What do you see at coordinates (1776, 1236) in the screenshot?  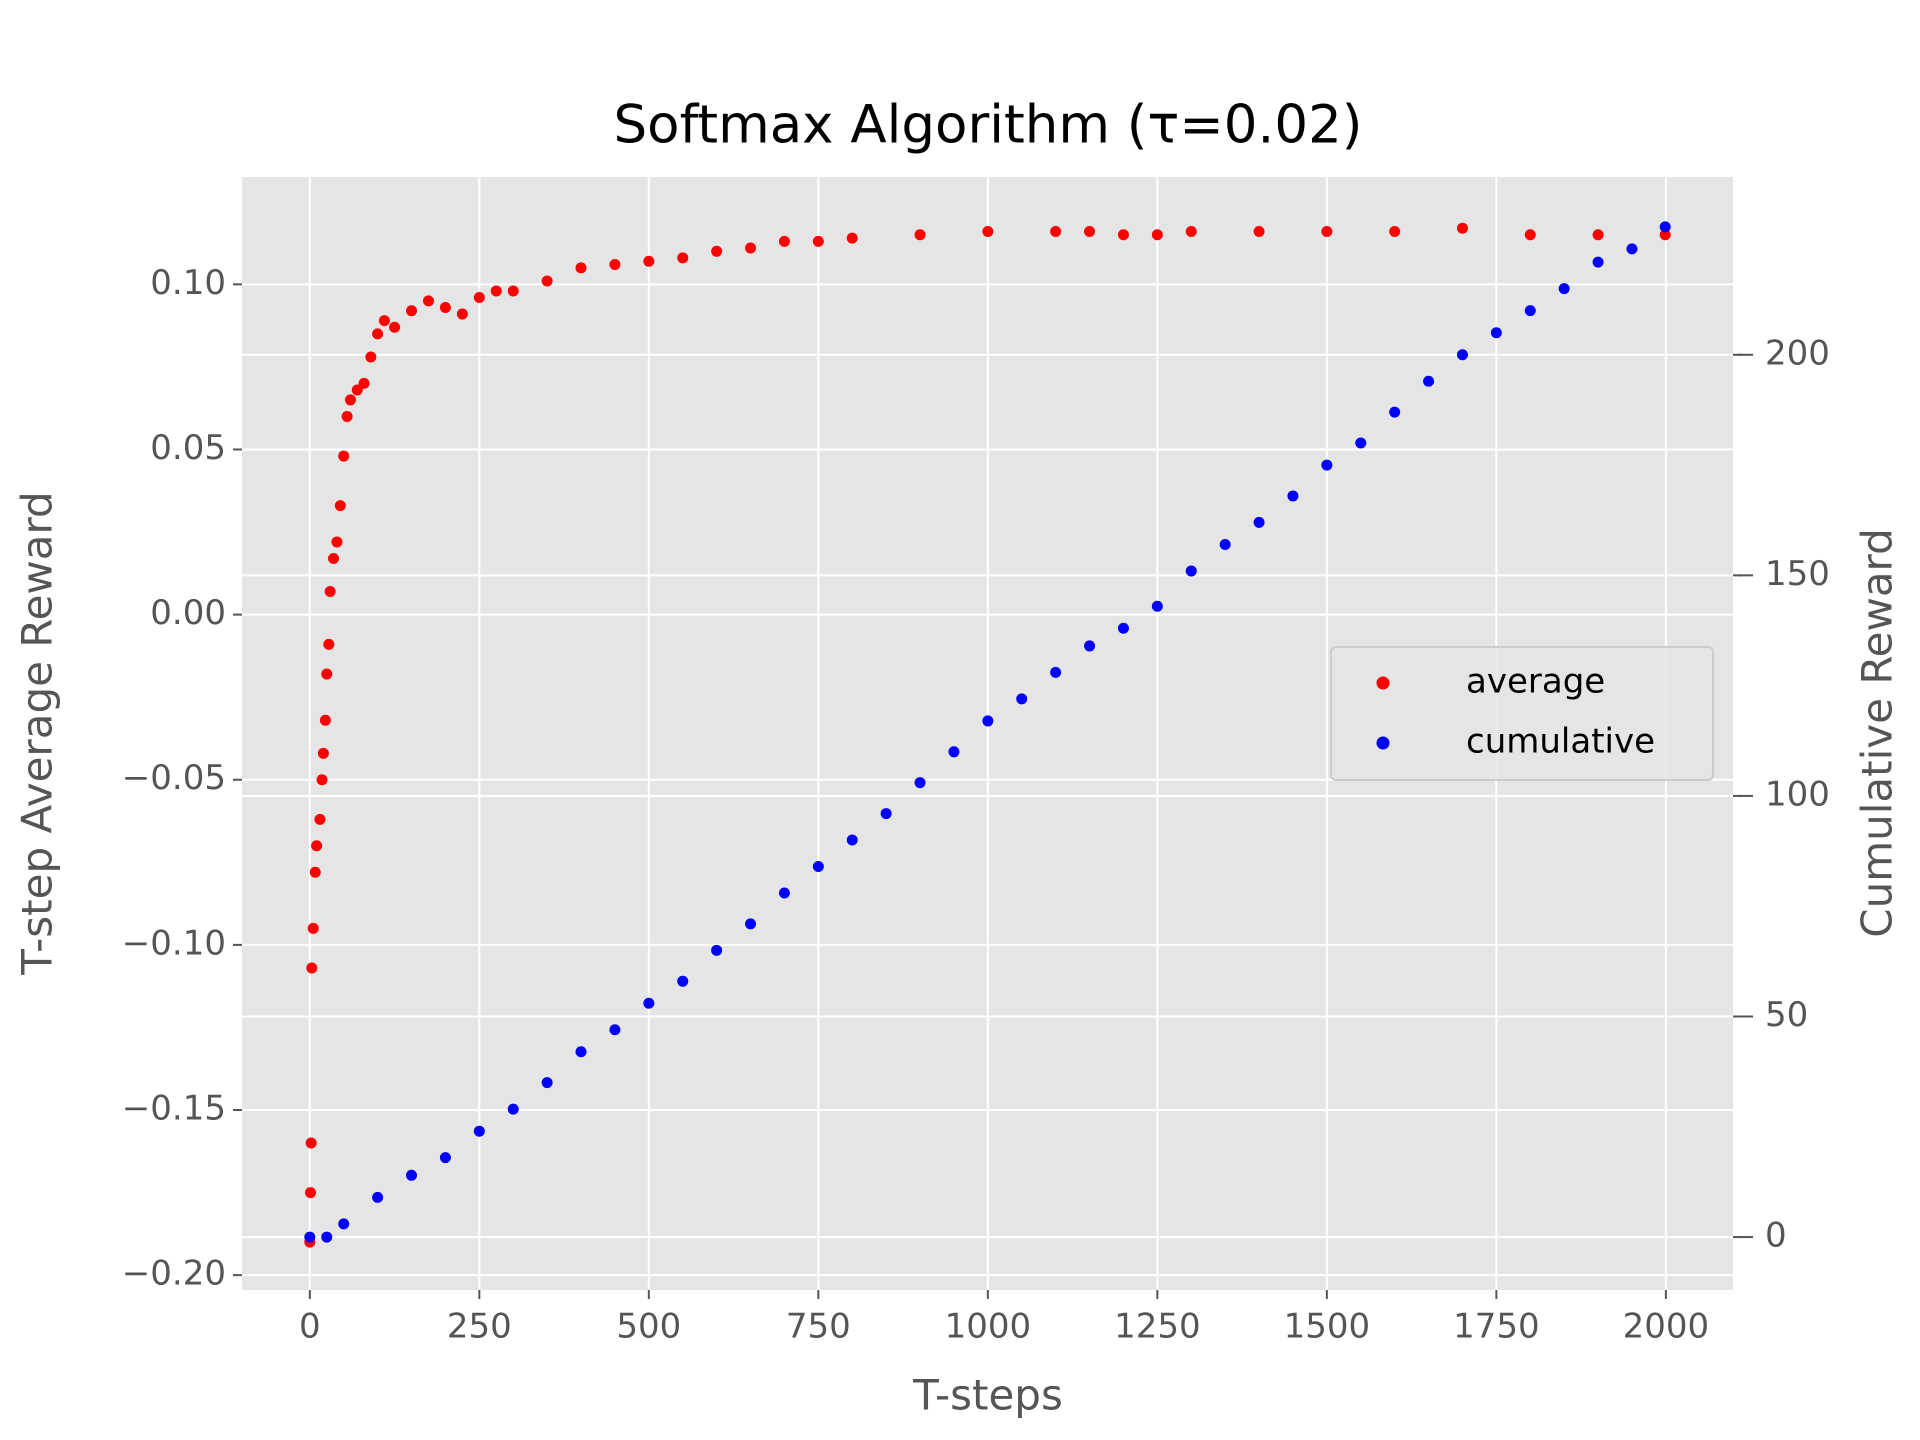 I see `y2-tick-label: 0` at bounding box center [1776, 1236].